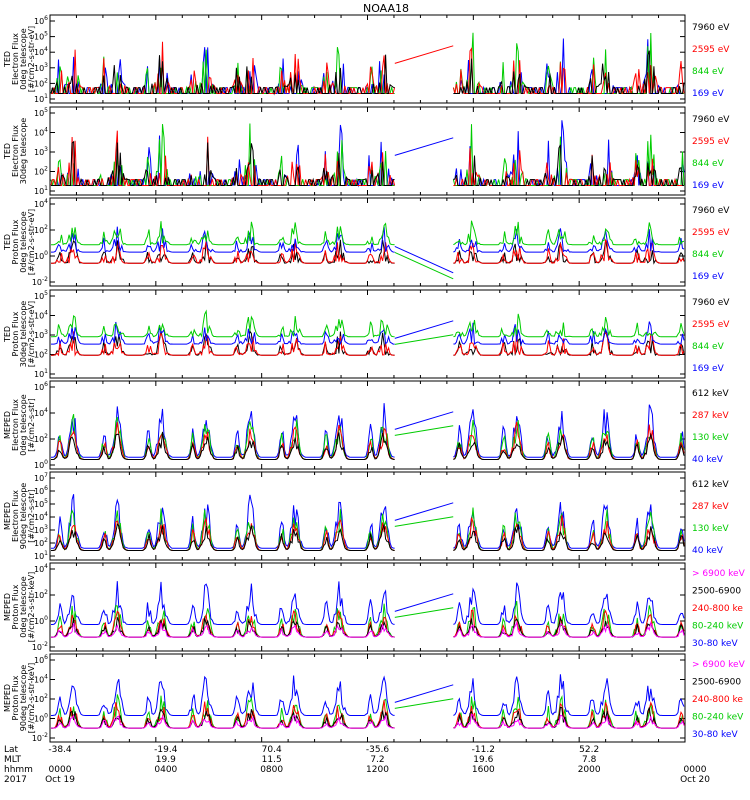 The height and width of the screenshot is (800, 750). I want to click on x-axis-hhmm-value: 0400, so click(165, 770).